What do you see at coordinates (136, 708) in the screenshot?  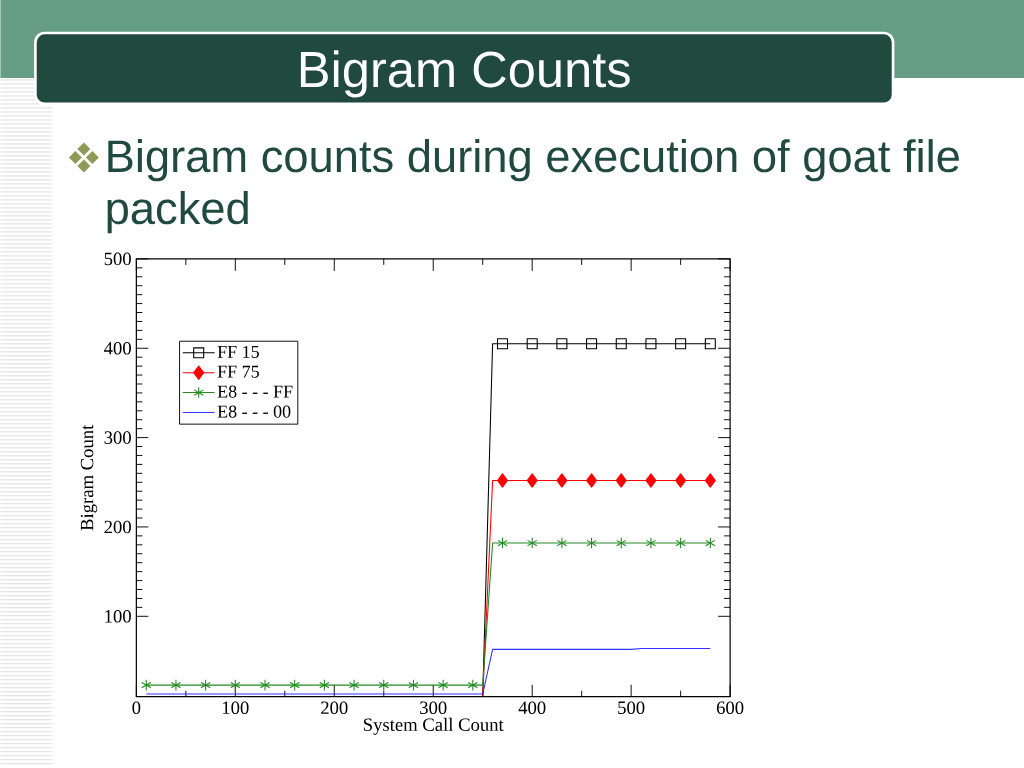 I see `x-tick-label: 0` at bounding box center [136, 708].